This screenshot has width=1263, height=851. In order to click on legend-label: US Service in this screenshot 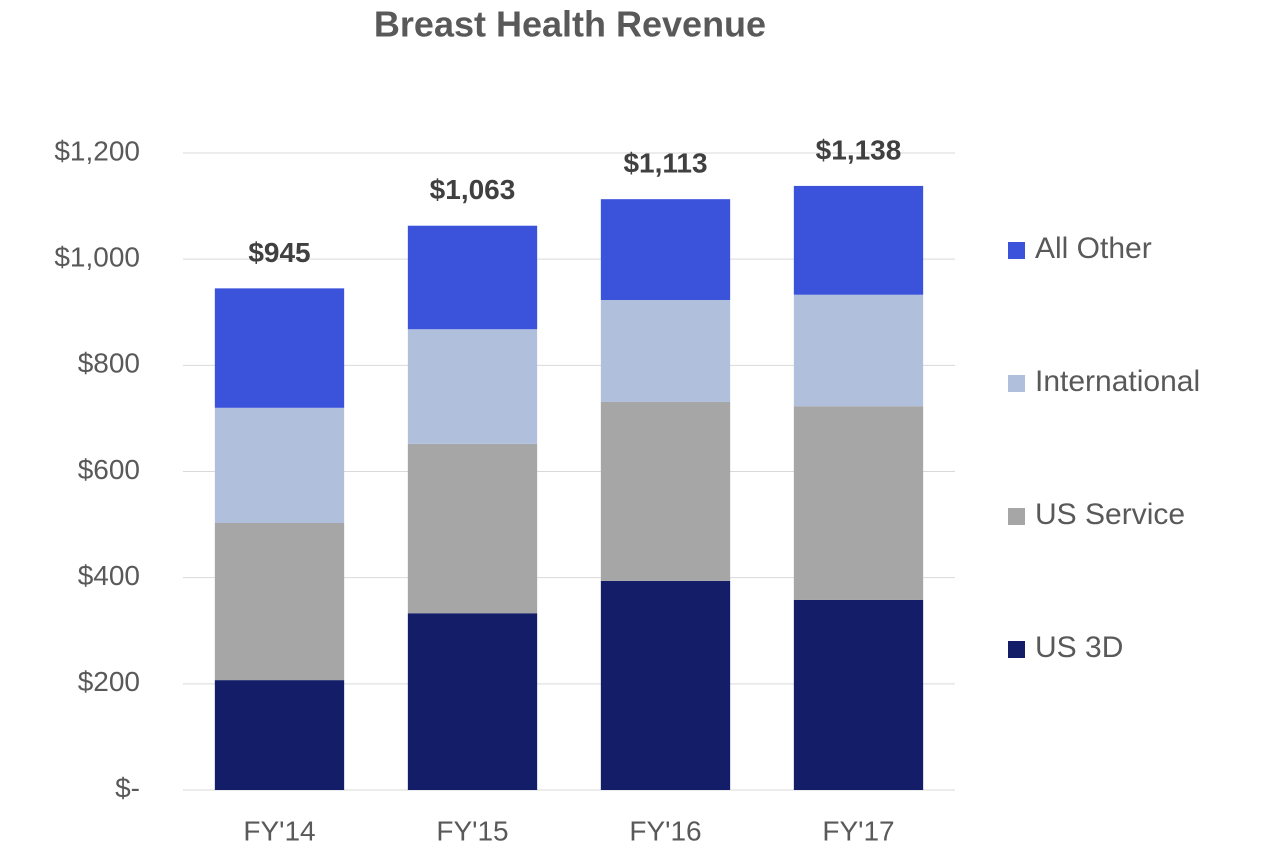, I will do `click(1110, 514)`.